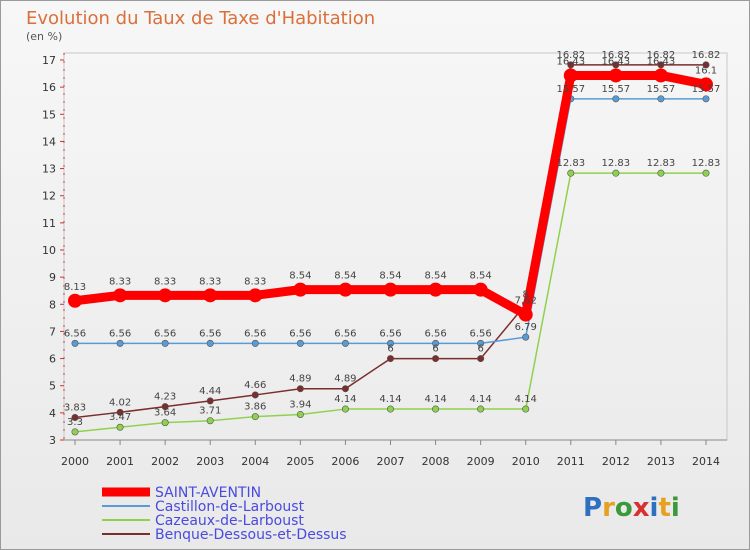 The width and height of the screenshot is (750, 550). I want to click on legend-label: Benque-Dessous-et-Dessus, so click(251, 535).